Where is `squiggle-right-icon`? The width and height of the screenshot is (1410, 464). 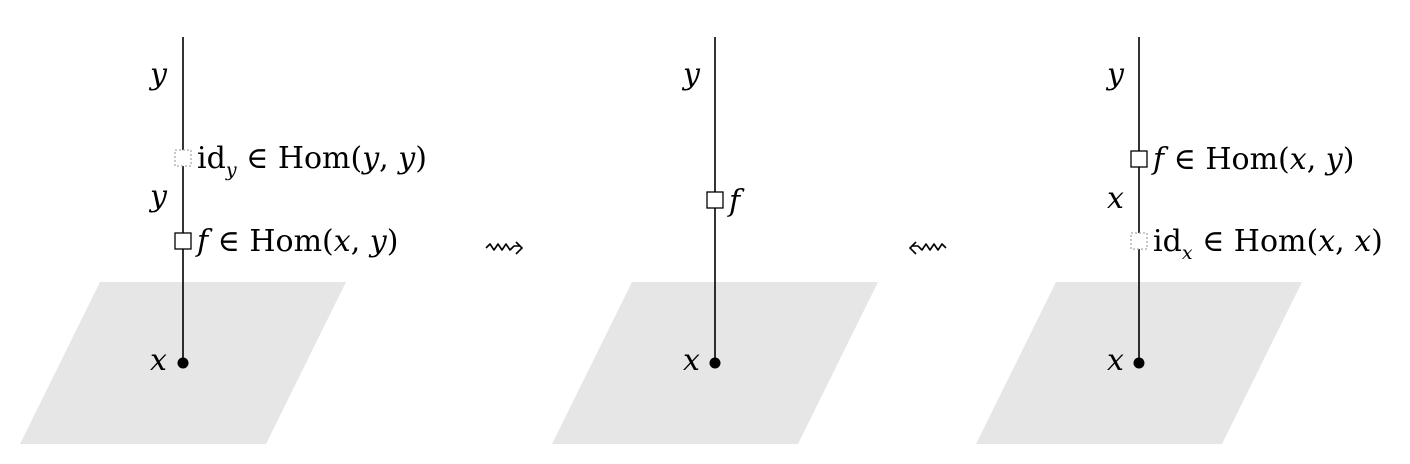 squiggle-right-icon is located at coordinates (502, 247).